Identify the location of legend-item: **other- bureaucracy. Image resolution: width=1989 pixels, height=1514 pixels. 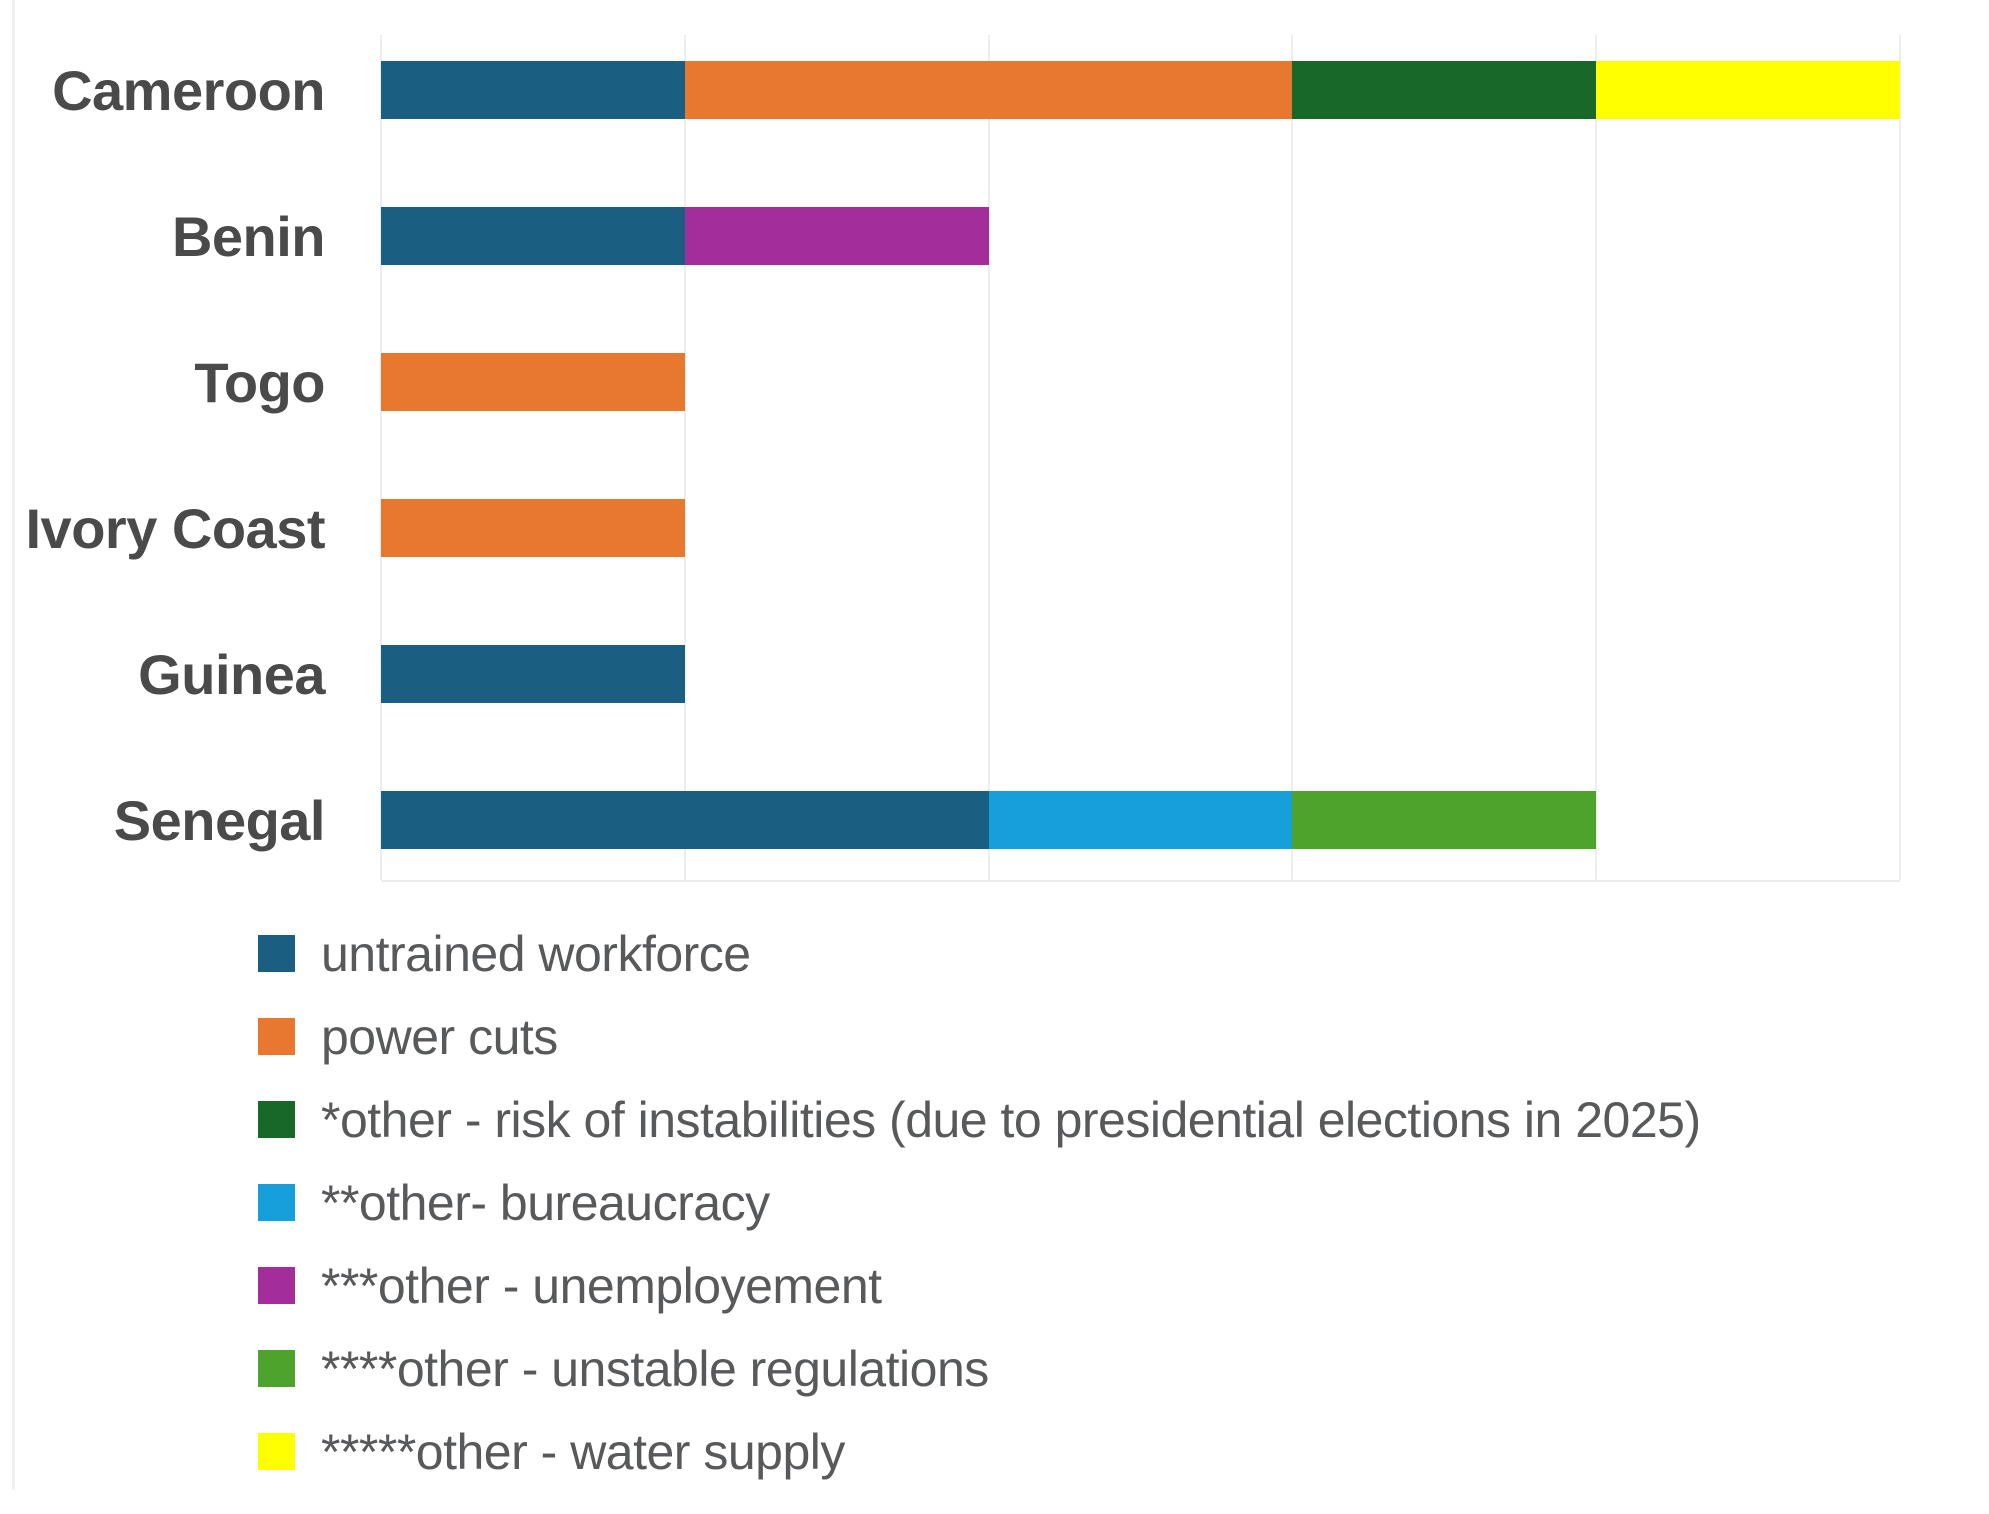
(979, 1202).